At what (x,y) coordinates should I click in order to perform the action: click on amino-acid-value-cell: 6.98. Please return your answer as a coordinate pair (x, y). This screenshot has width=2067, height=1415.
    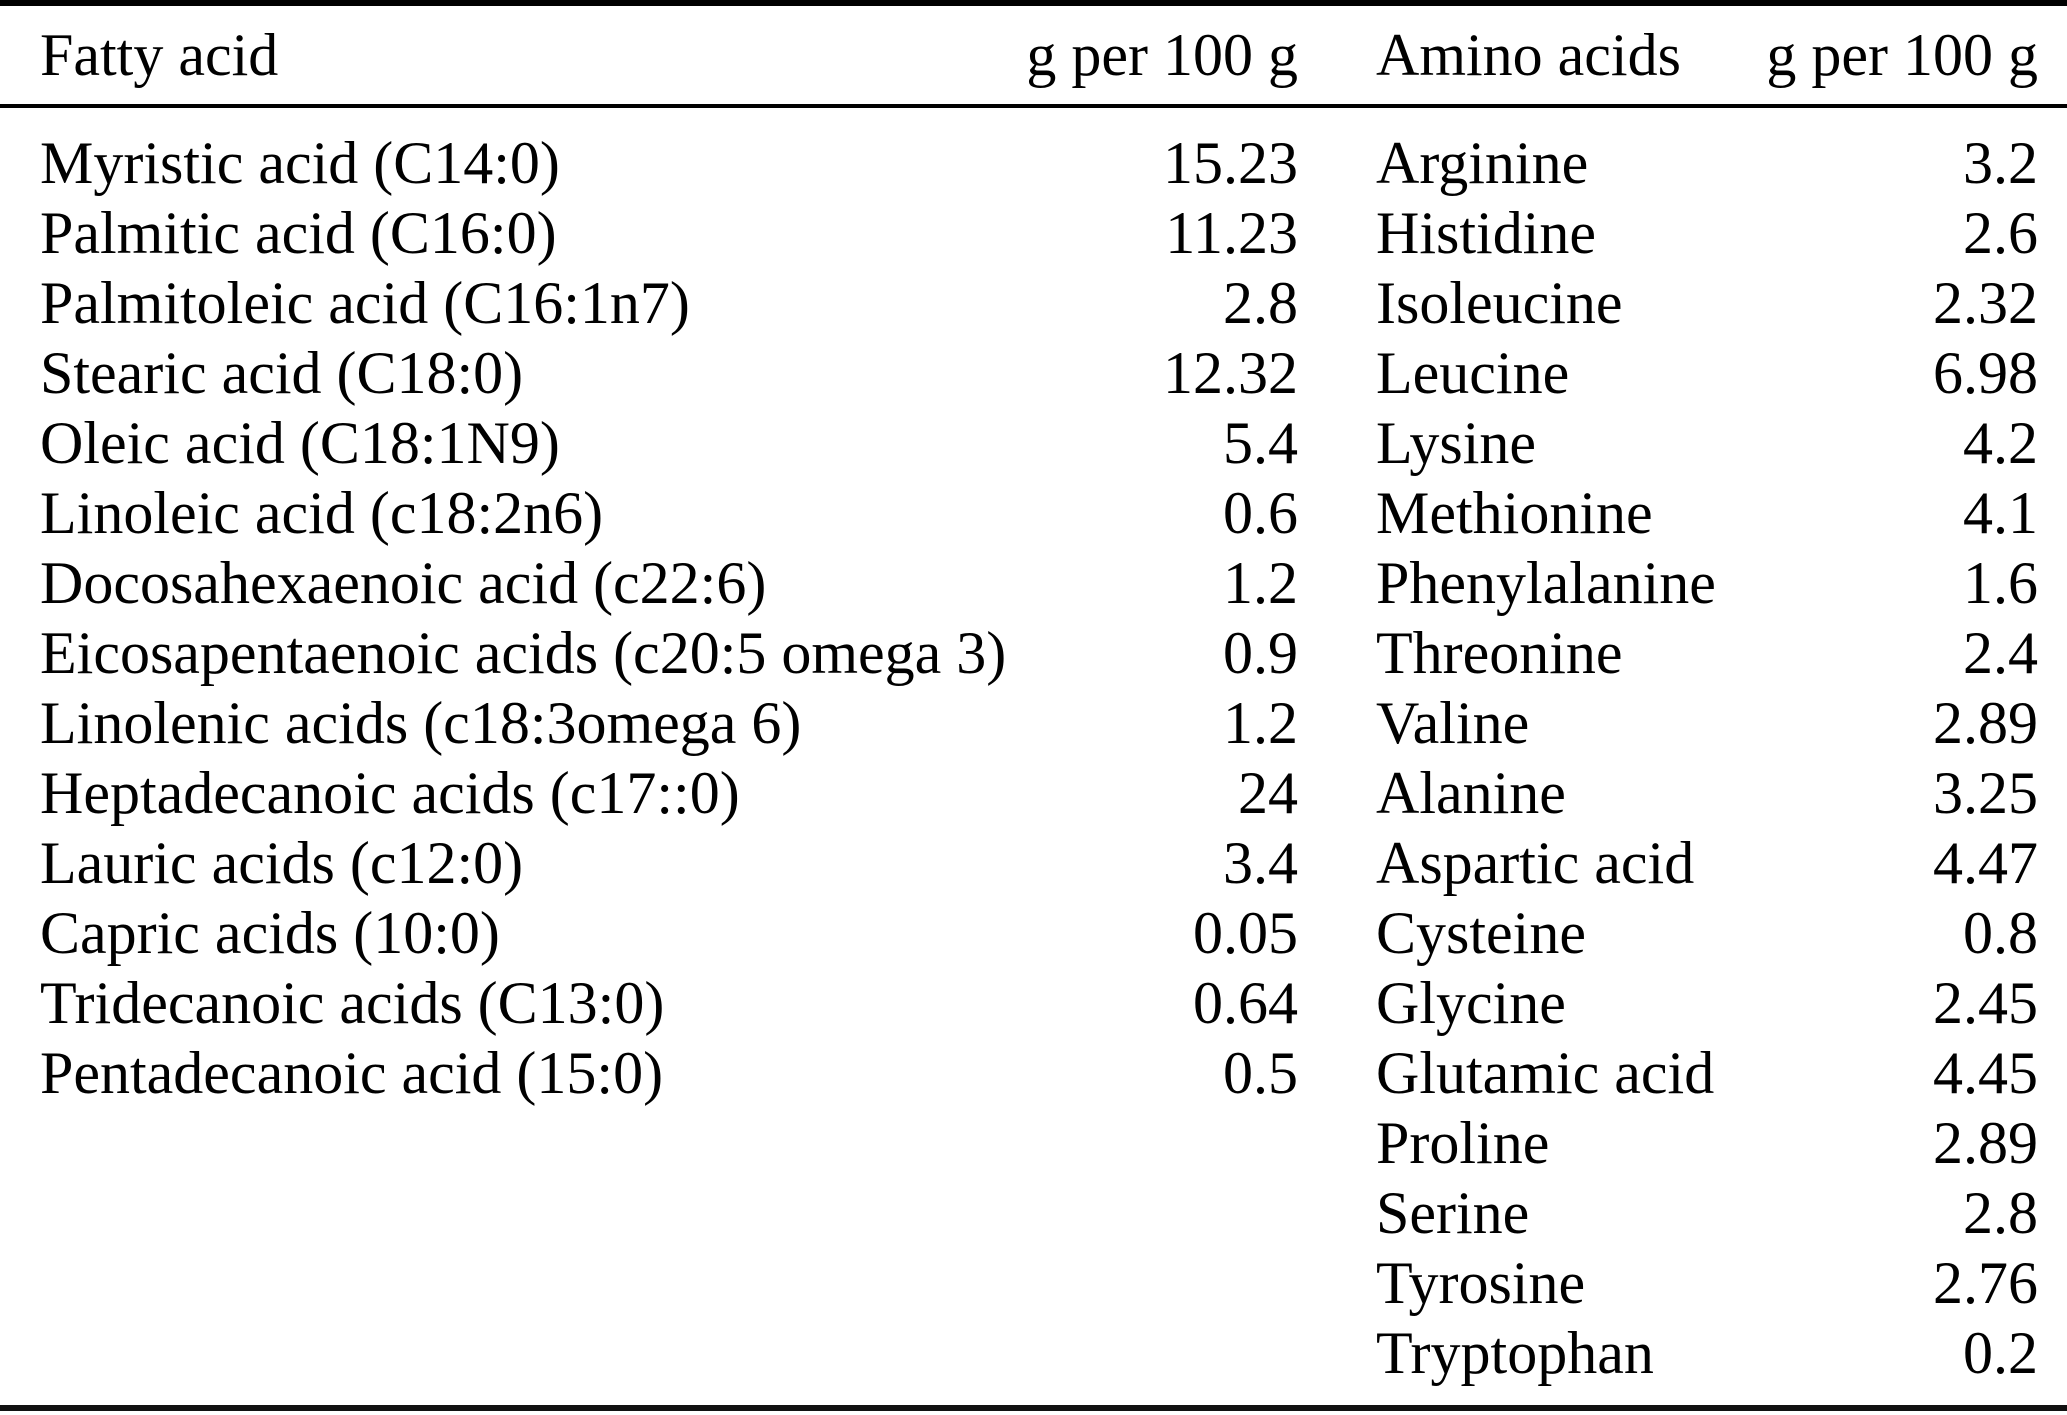
    Looking at the image, I should click on (1985, 373).